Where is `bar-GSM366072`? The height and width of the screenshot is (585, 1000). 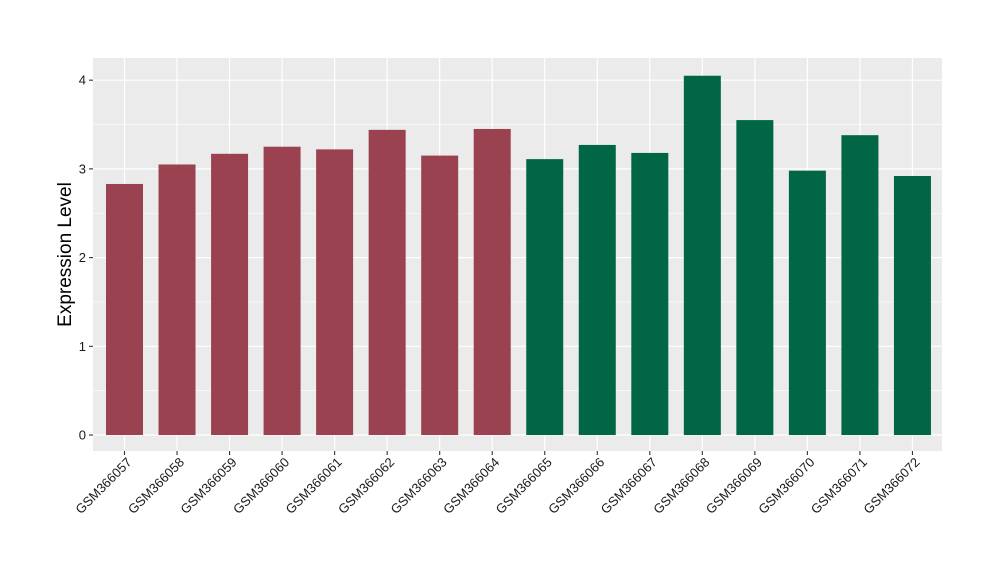
bar-GSM366072 is located at coordinates (912, 305).